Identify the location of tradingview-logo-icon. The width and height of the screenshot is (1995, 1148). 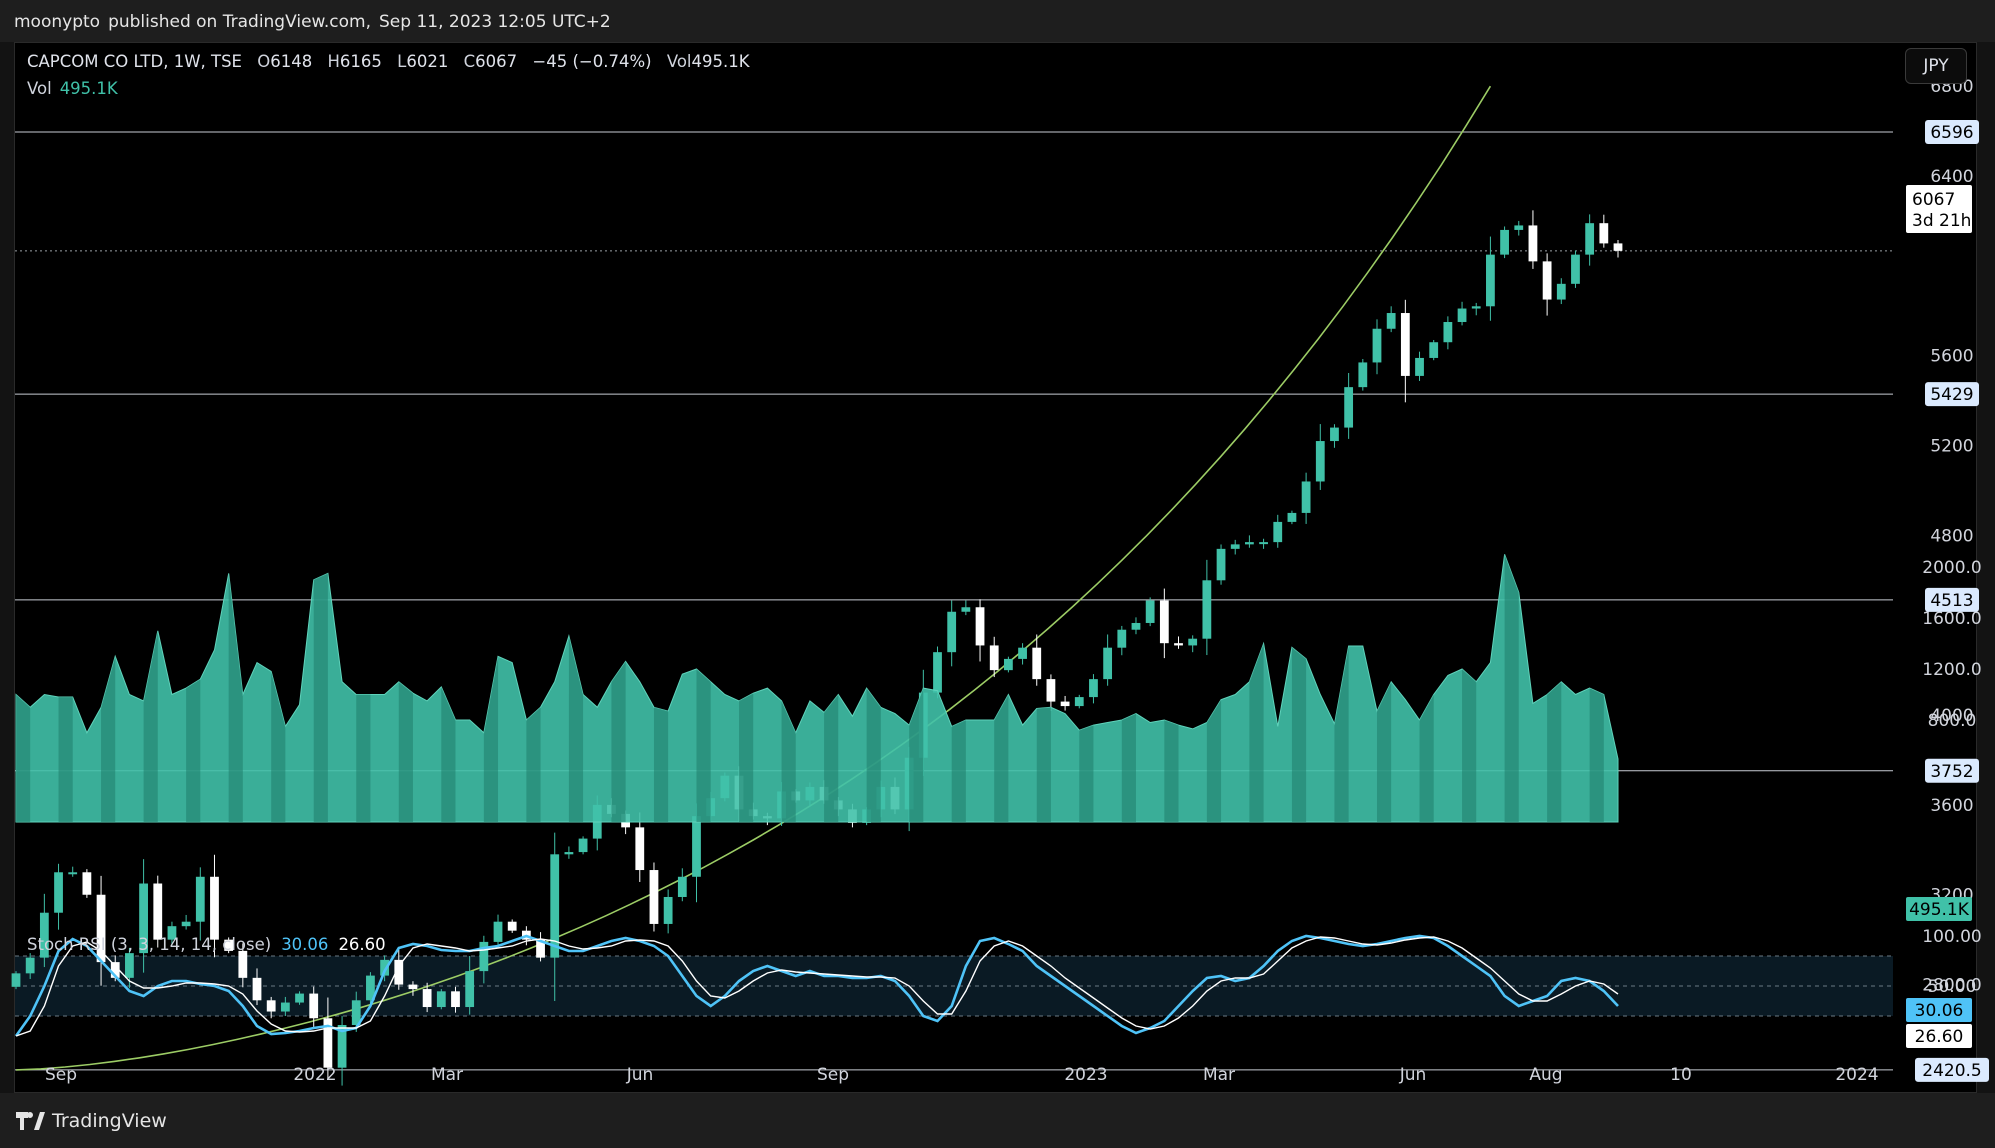
(30, 1121).